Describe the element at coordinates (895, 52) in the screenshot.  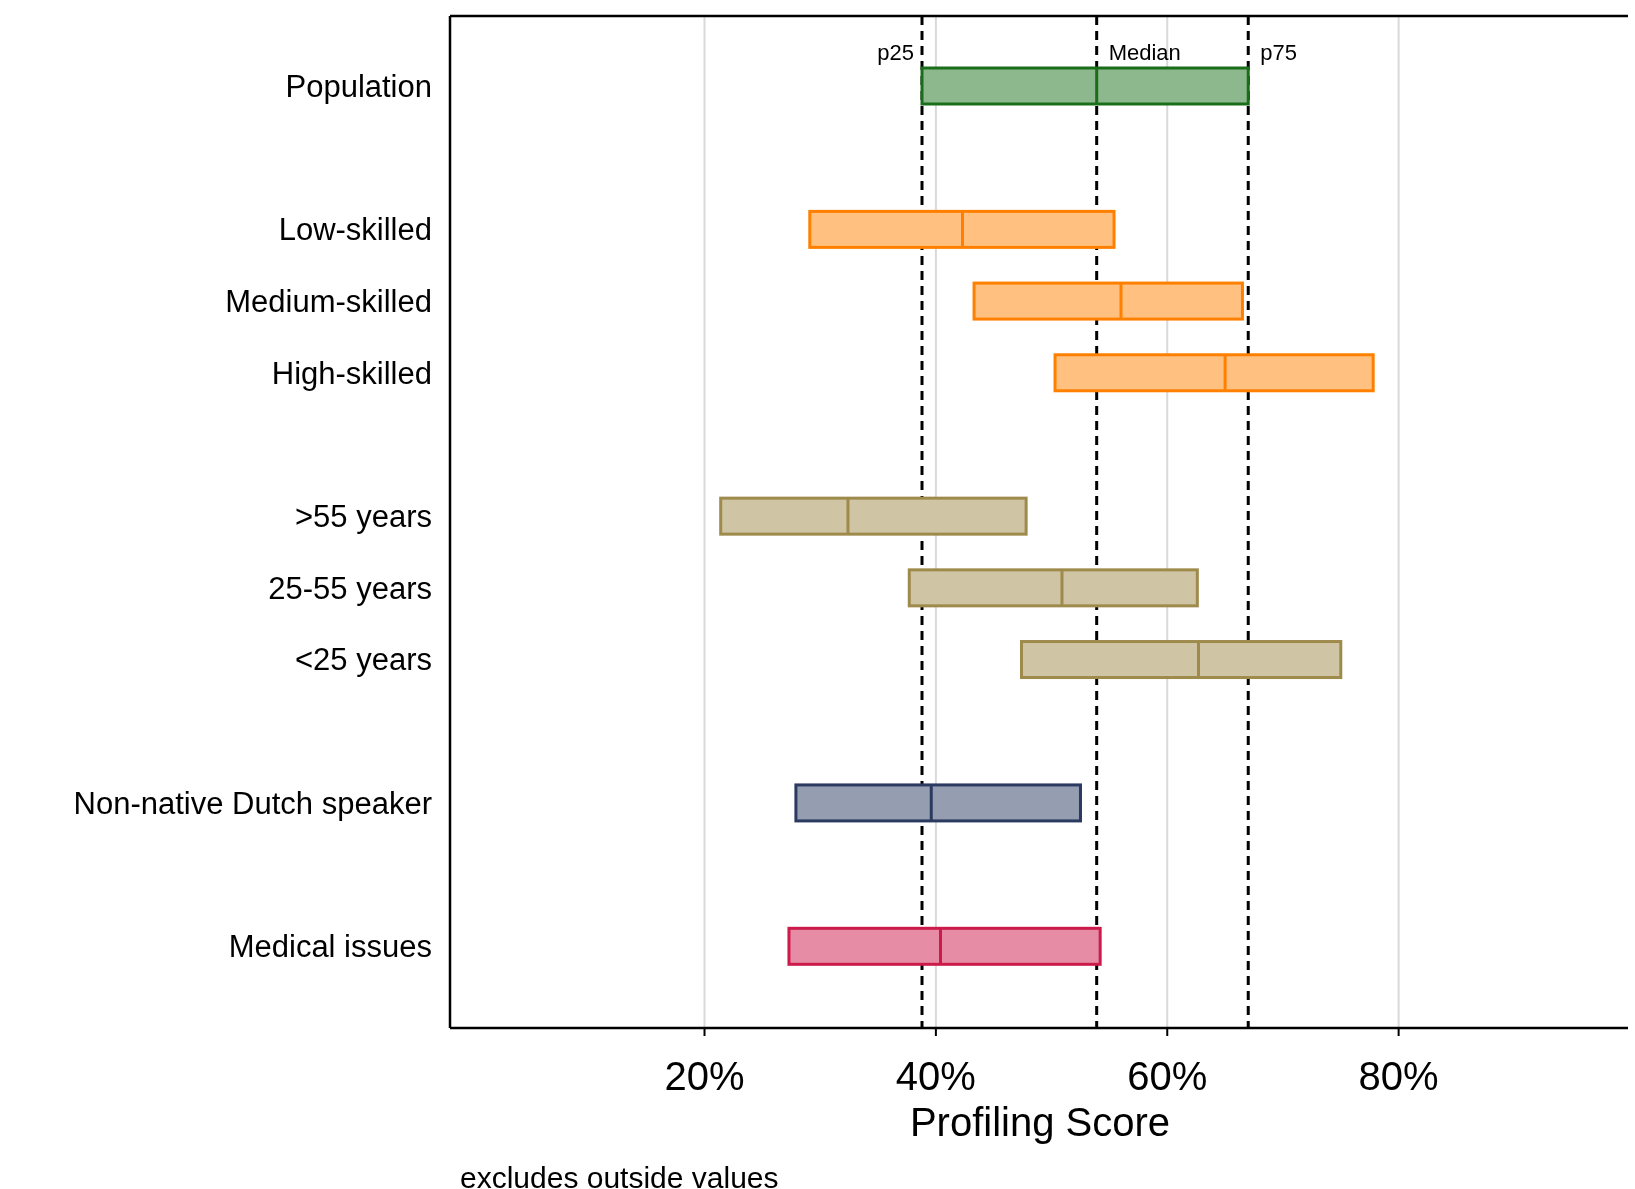
I see `ref-line-label: p25` at that location.